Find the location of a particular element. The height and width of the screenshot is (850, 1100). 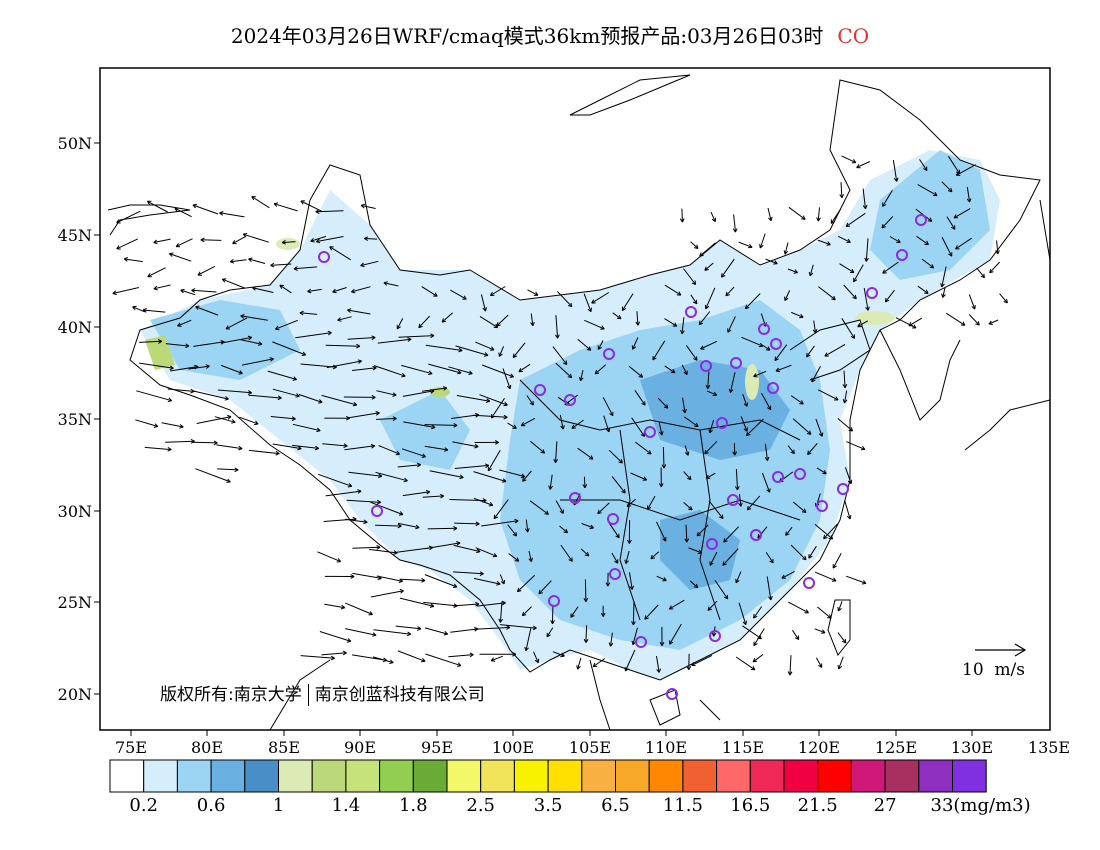

lon-tick-label: 115E is located at coordinates (743, 747).